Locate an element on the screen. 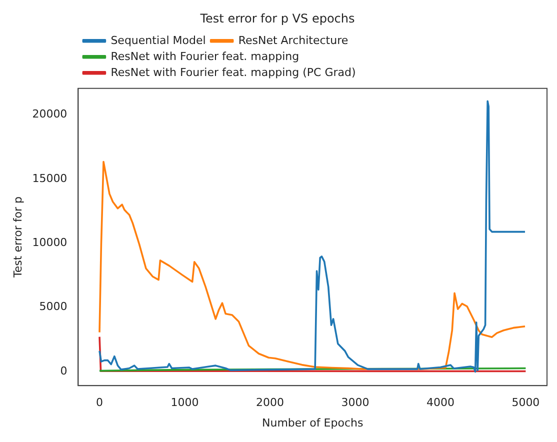 This screenshot has height=442, width=557. x-tick-label: 0 is located at coordinates (99, 403).